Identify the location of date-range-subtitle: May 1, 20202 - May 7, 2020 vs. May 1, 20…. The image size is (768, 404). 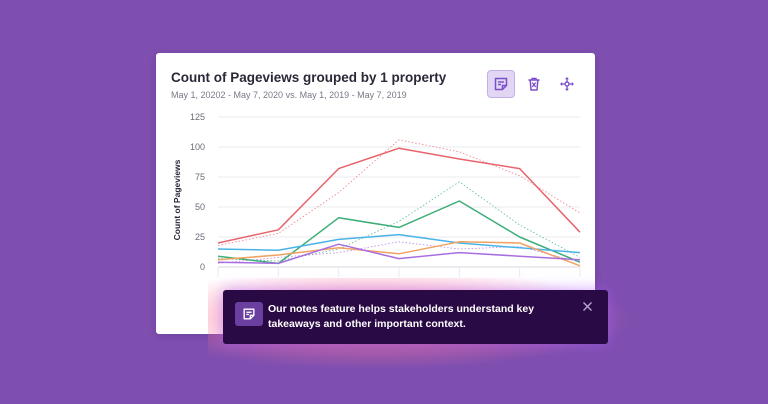
(289, 95).